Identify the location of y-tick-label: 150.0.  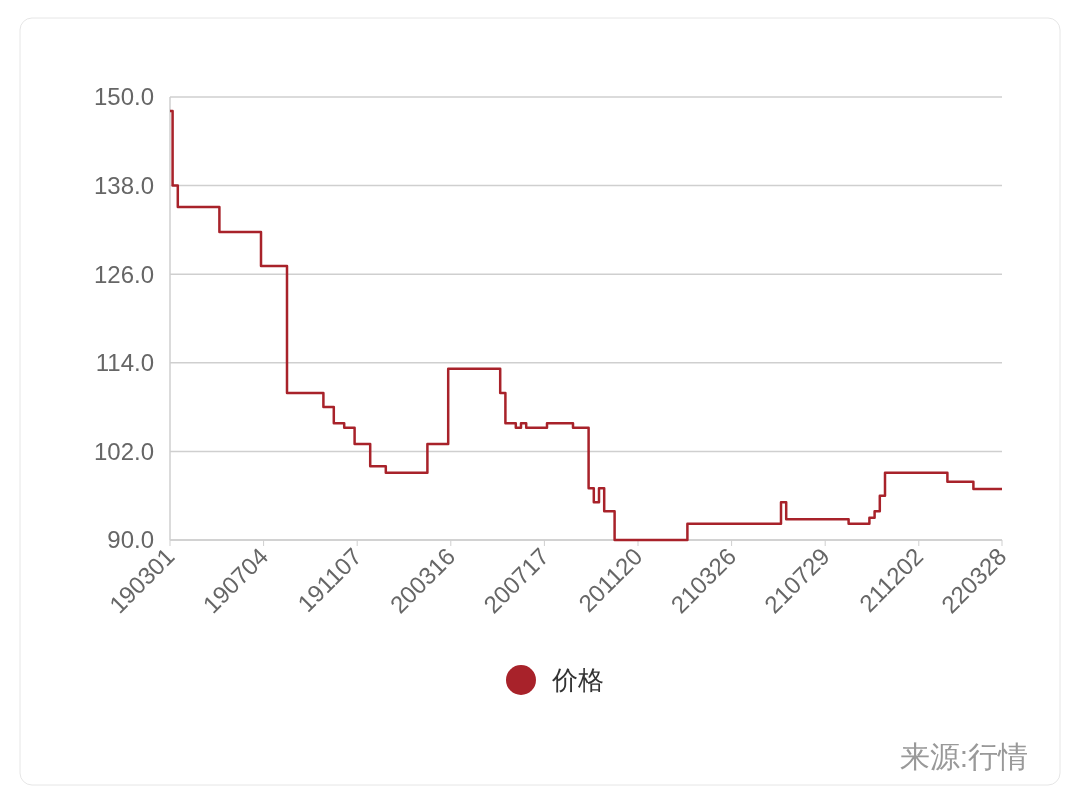
(123, 97).